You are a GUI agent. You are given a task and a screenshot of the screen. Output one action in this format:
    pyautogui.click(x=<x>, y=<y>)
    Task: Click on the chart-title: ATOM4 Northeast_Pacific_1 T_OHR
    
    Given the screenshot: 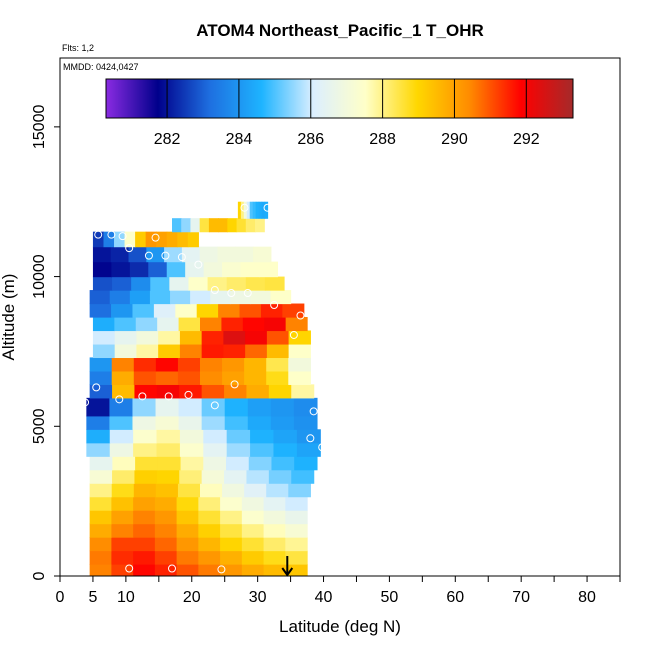 What is the action you would take?
    pyautogui.click(x=340, y=30)
    